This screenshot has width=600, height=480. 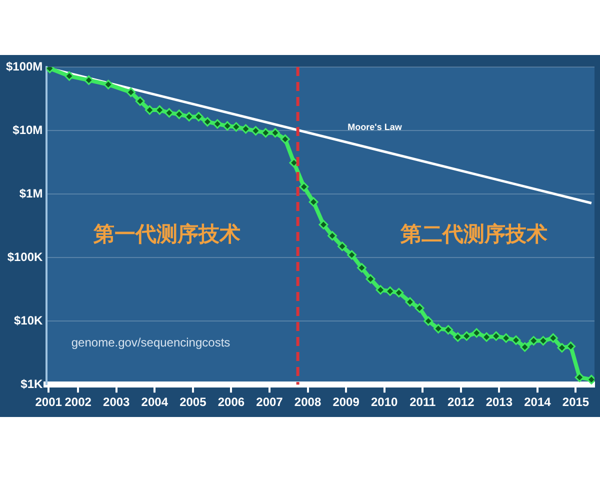 What do you see at coordinates (576, 402) in the screenshot?
I see `x-tick-label: 2015` at bounding box center [576, 402].